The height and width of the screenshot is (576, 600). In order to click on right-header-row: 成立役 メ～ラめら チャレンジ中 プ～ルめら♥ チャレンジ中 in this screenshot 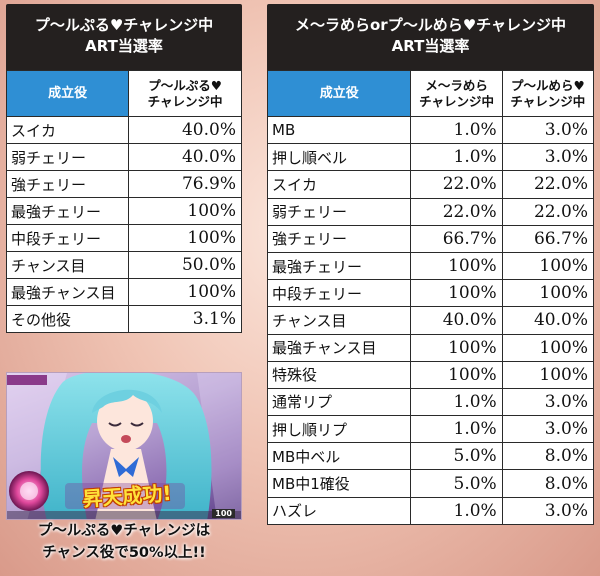, I will do `click(430, 93)`.